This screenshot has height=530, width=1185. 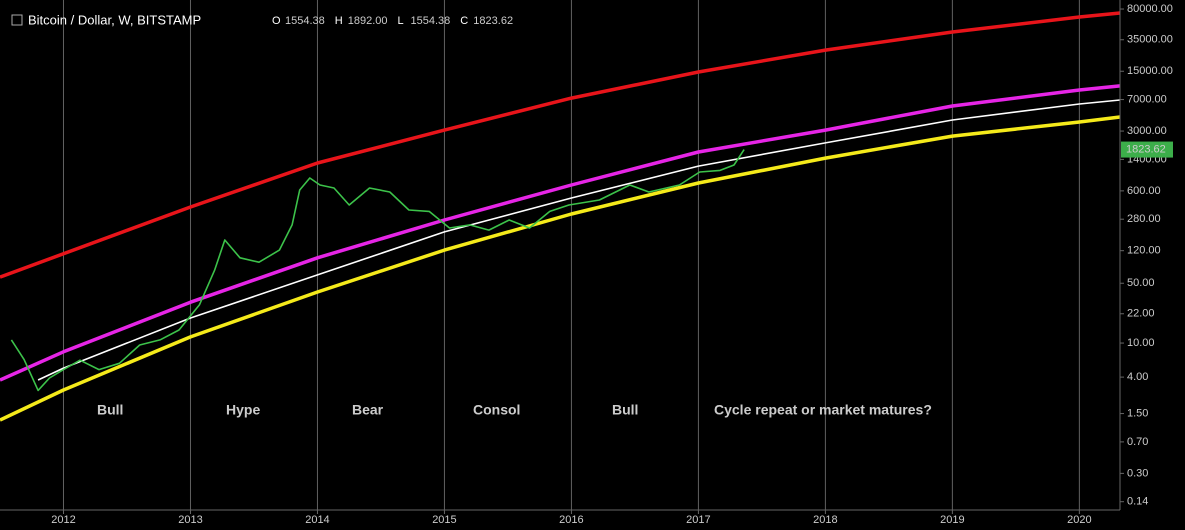 I want to click on y-tick-label: 280.00, so click(x=1144, y=219).